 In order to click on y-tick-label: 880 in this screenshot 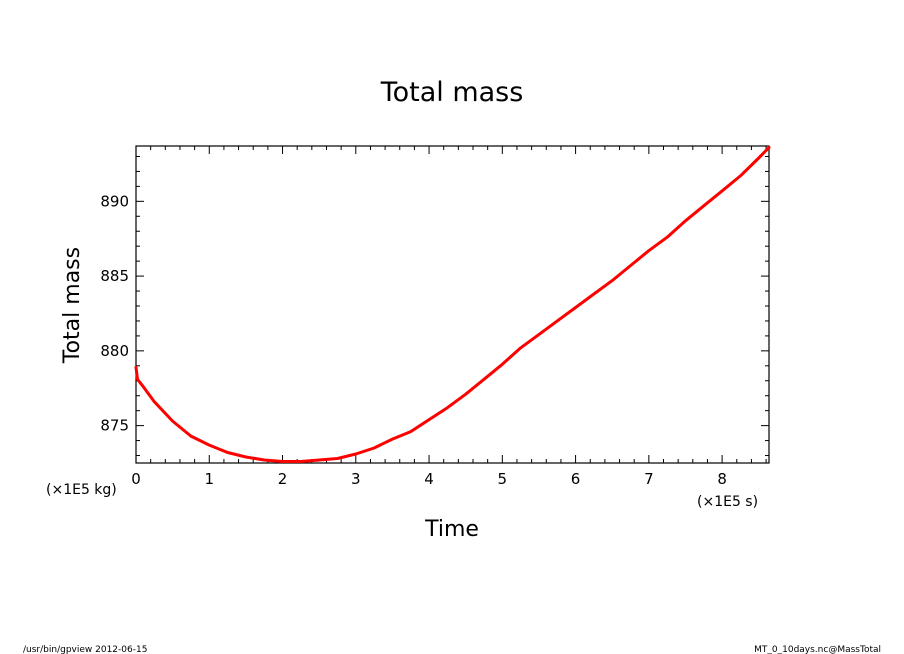, I will do `click(114, 351)`.